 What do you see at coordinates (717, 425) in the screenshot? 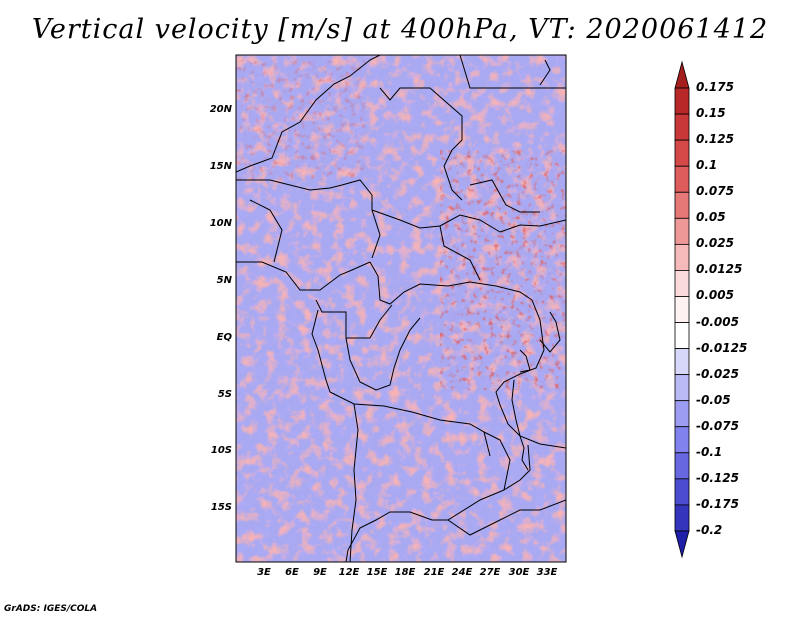
I see `colorbar-tick-label: -0.075` at bounding box center [717, 425].